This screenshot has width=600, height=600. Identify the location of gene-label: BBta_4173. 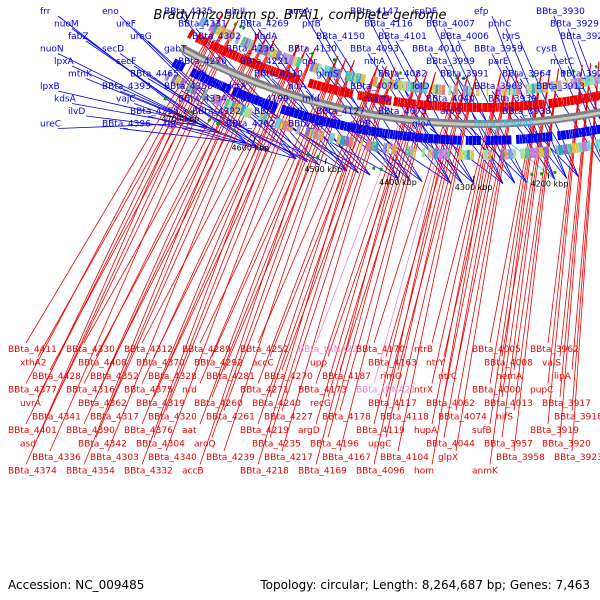
(322, 391).